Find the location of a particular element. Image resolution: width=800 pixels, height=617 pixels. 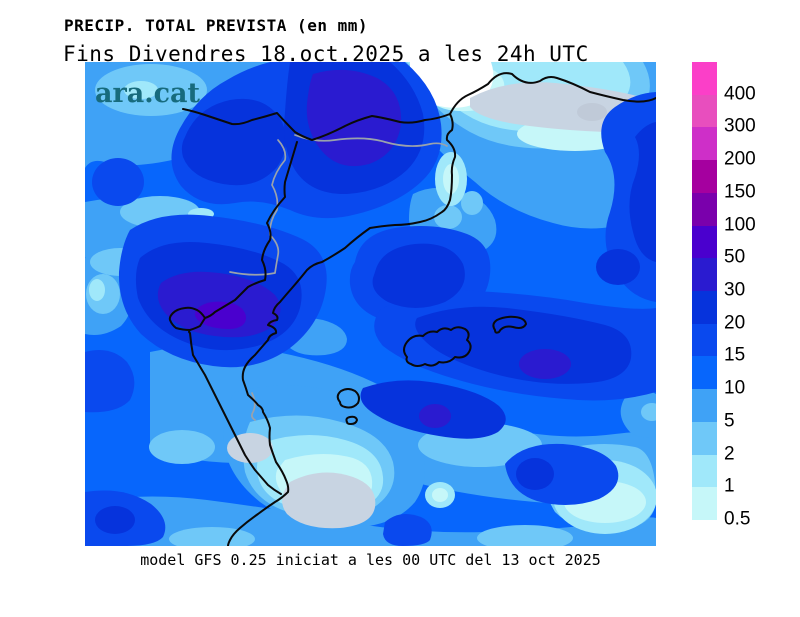

french-coast is located at coordinates (553, 93).